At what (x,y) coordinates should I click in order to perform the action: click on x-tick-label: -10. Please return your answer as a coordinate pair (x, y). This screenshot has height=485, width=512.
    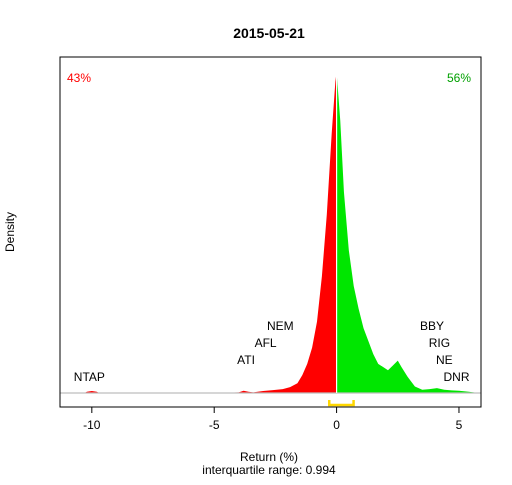
    Looking at the image, I should click on (92, 425).